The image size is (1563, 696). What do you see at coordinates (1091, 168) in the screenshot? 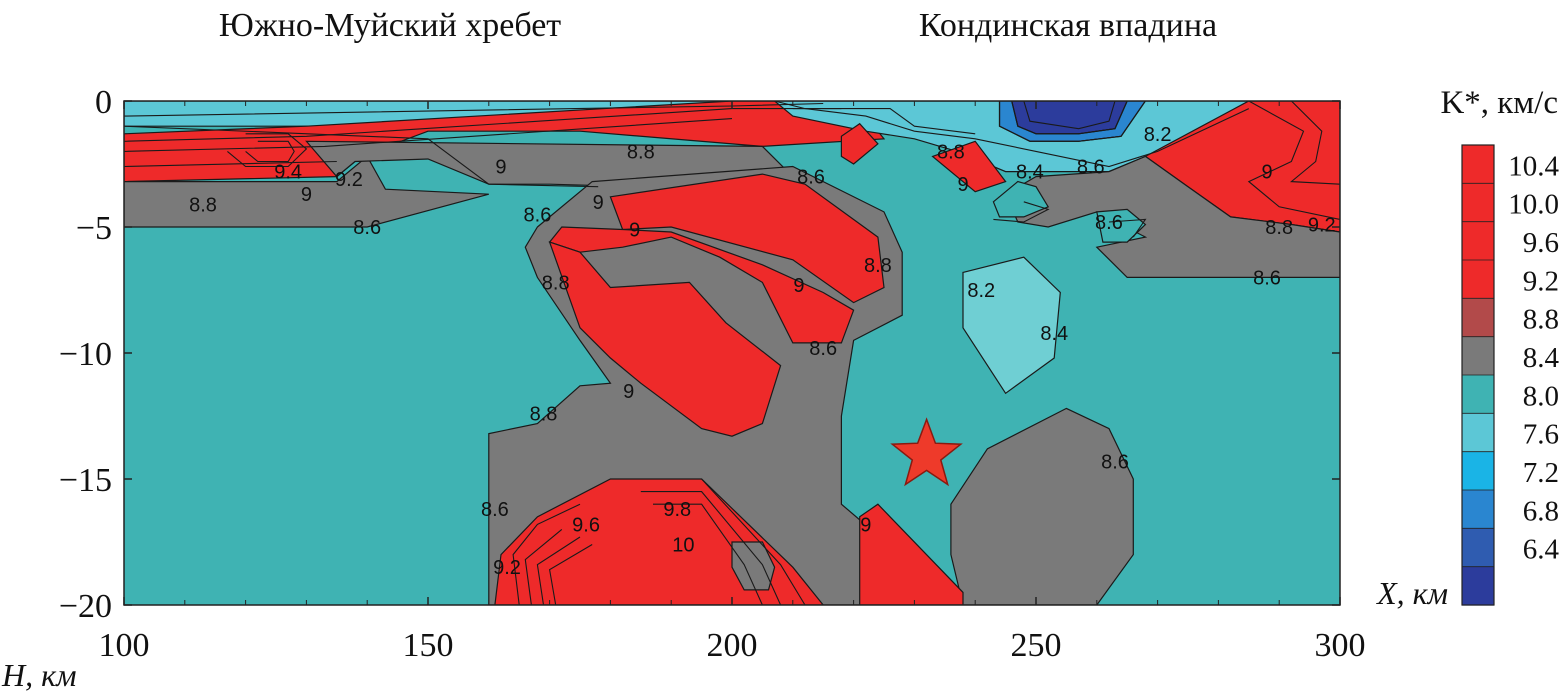
I see `contour-label-26: 8.6` at bounding box center [1091, 168].